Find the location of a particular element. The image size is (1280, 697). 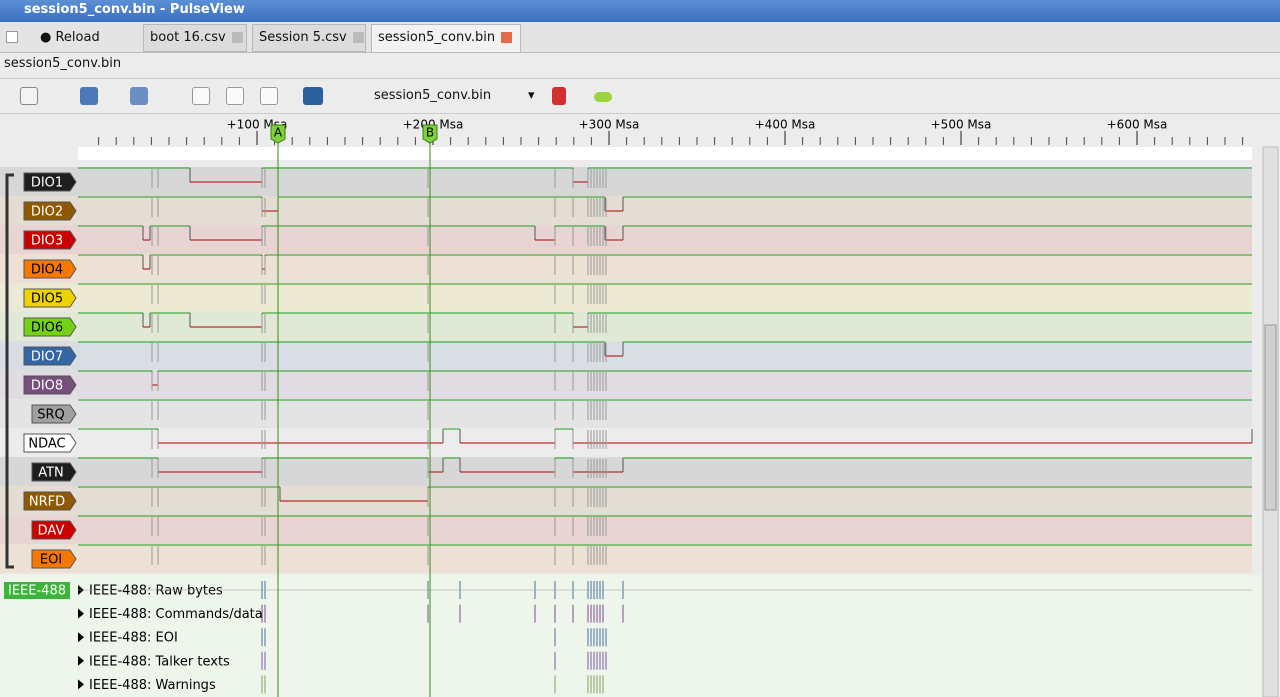

tab-label: boot 16.csv is located at coordinates (188, 37).